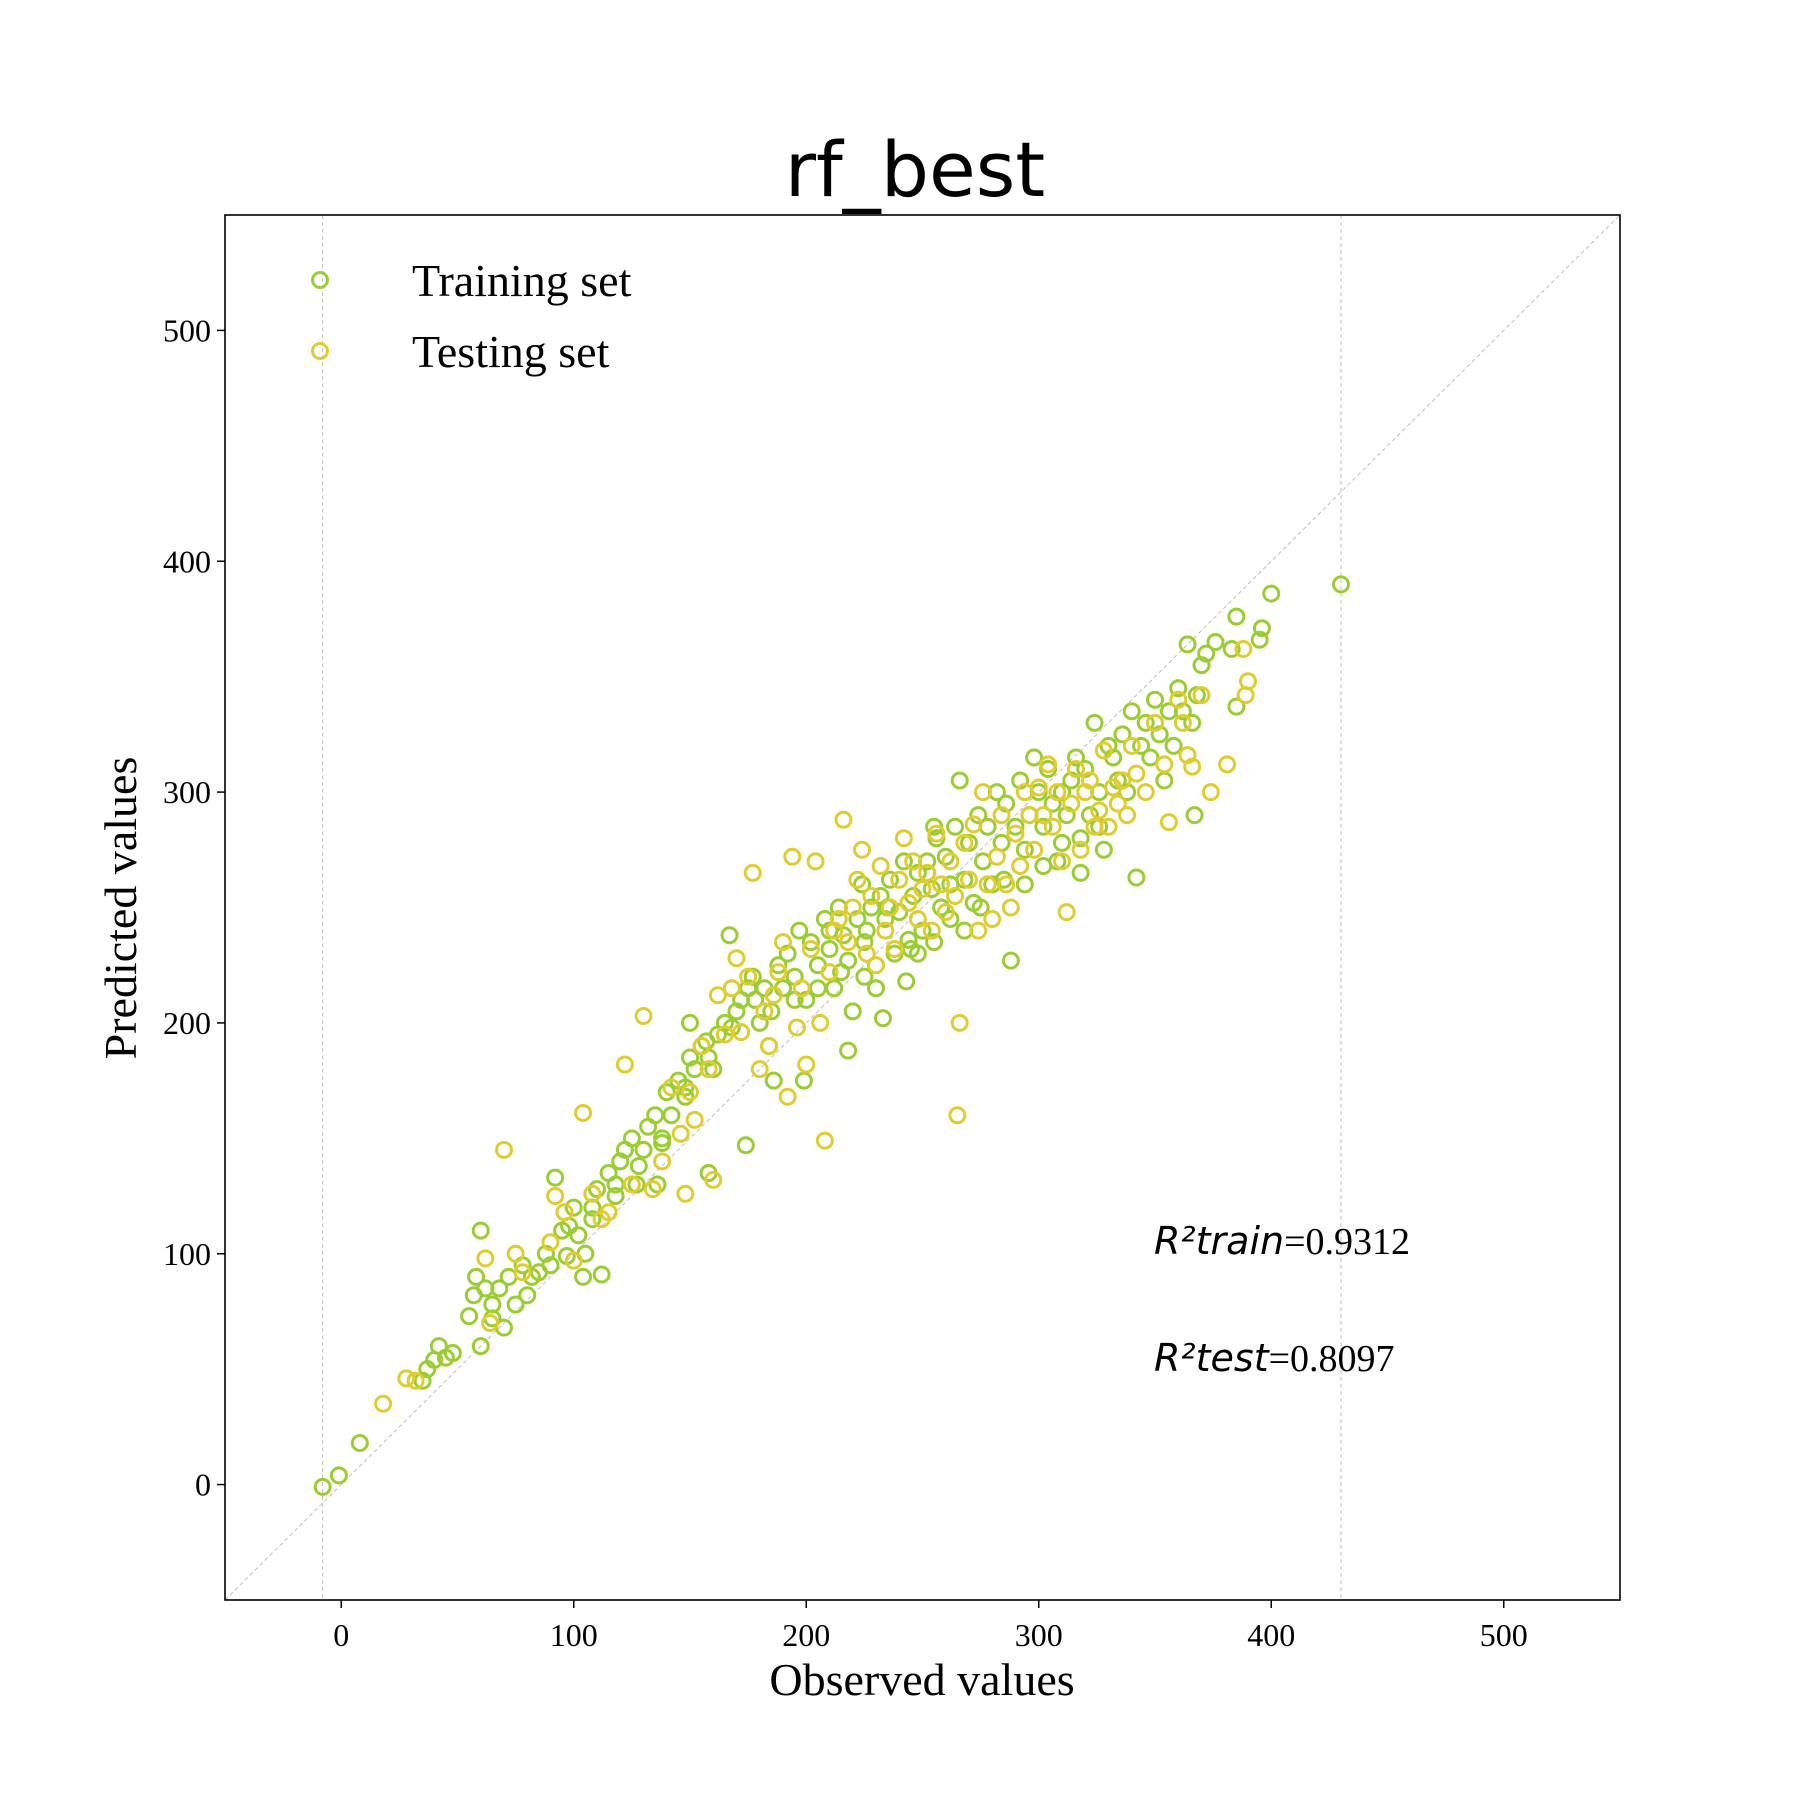  I want to click on y-tick-label: 500, so click(187, 330).